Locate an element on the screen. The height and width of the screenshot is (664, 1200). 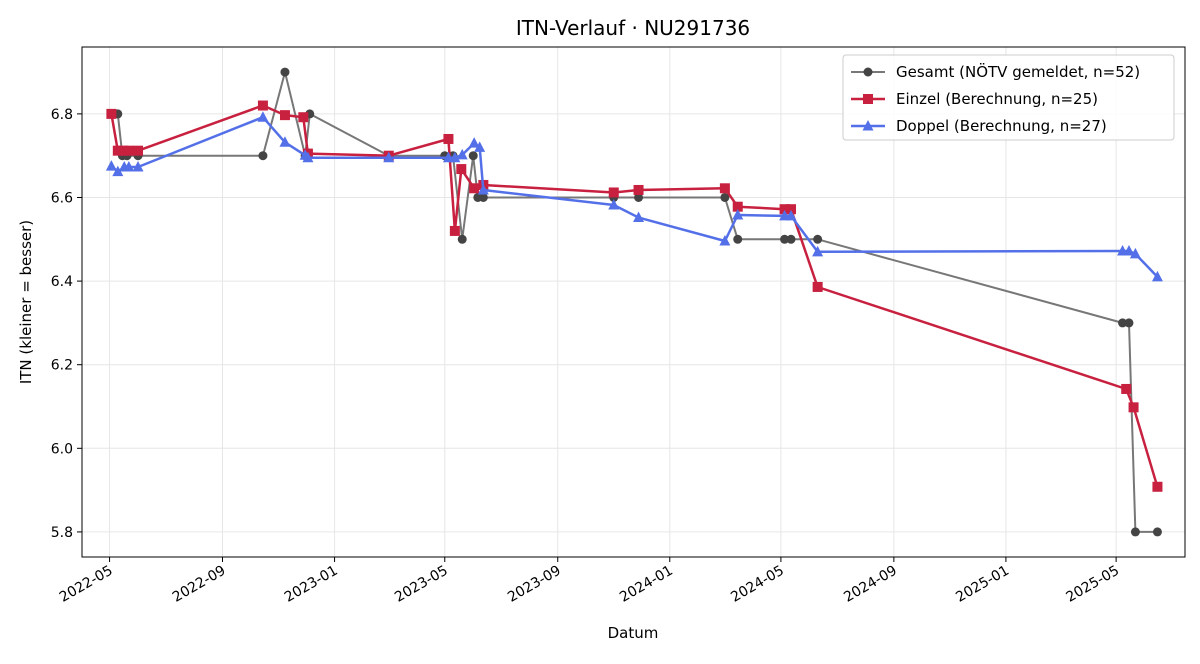
x-axis-label: Datum is located at coordinates (633, 633).